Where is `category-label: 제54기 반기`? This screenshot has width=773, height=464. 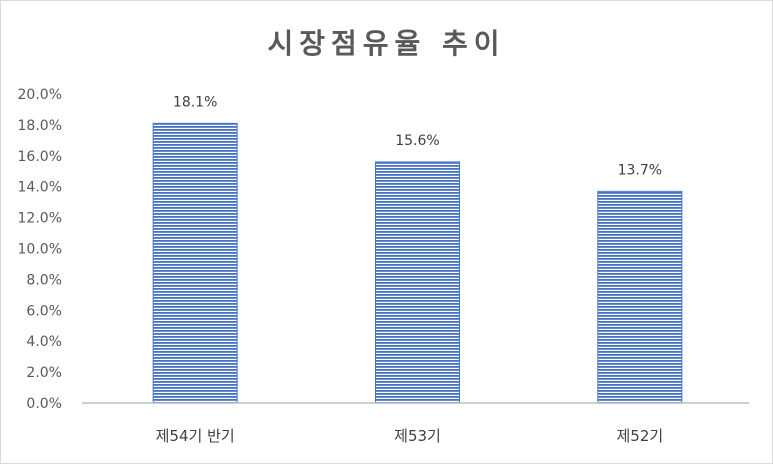 category-label: 제54기 반기 is located at coordinates (195, 436).